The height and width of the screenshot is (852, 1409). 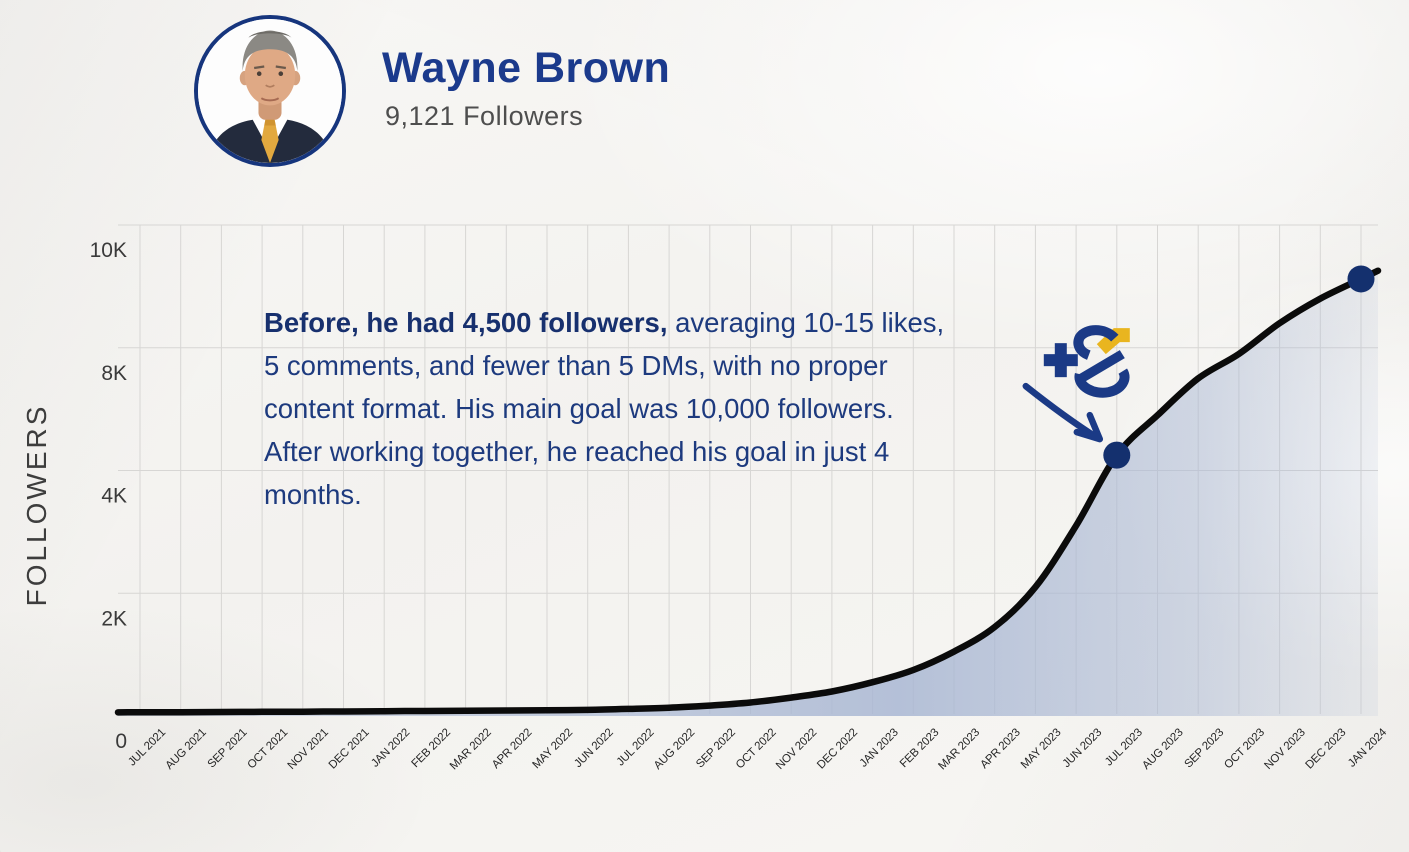 I want to click on y-tick-label: 4K, so click(x=114, y=496).